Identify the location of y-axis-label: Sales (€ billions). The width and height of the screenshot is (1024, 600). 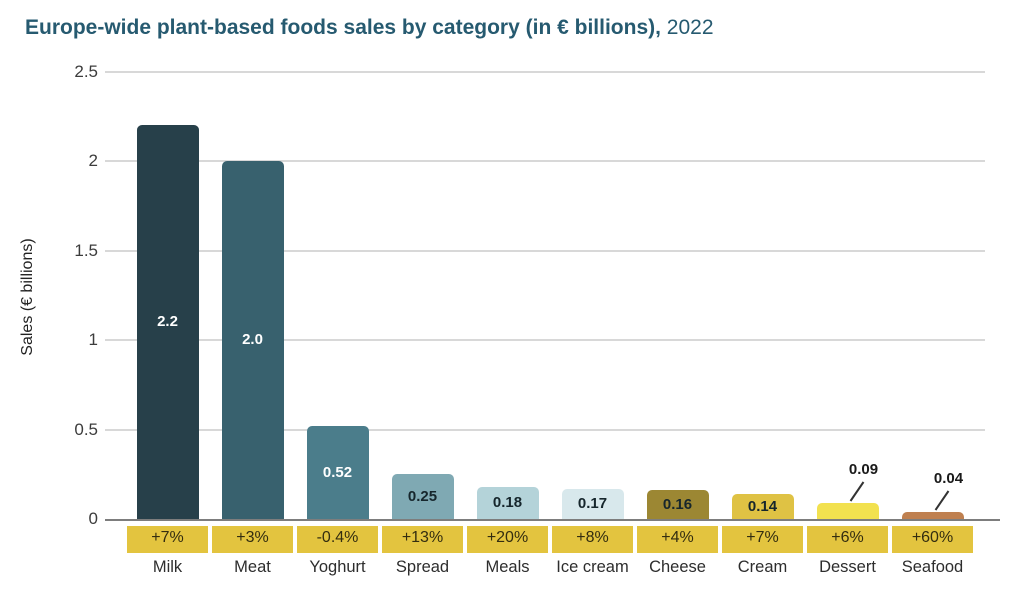
(27, 297).